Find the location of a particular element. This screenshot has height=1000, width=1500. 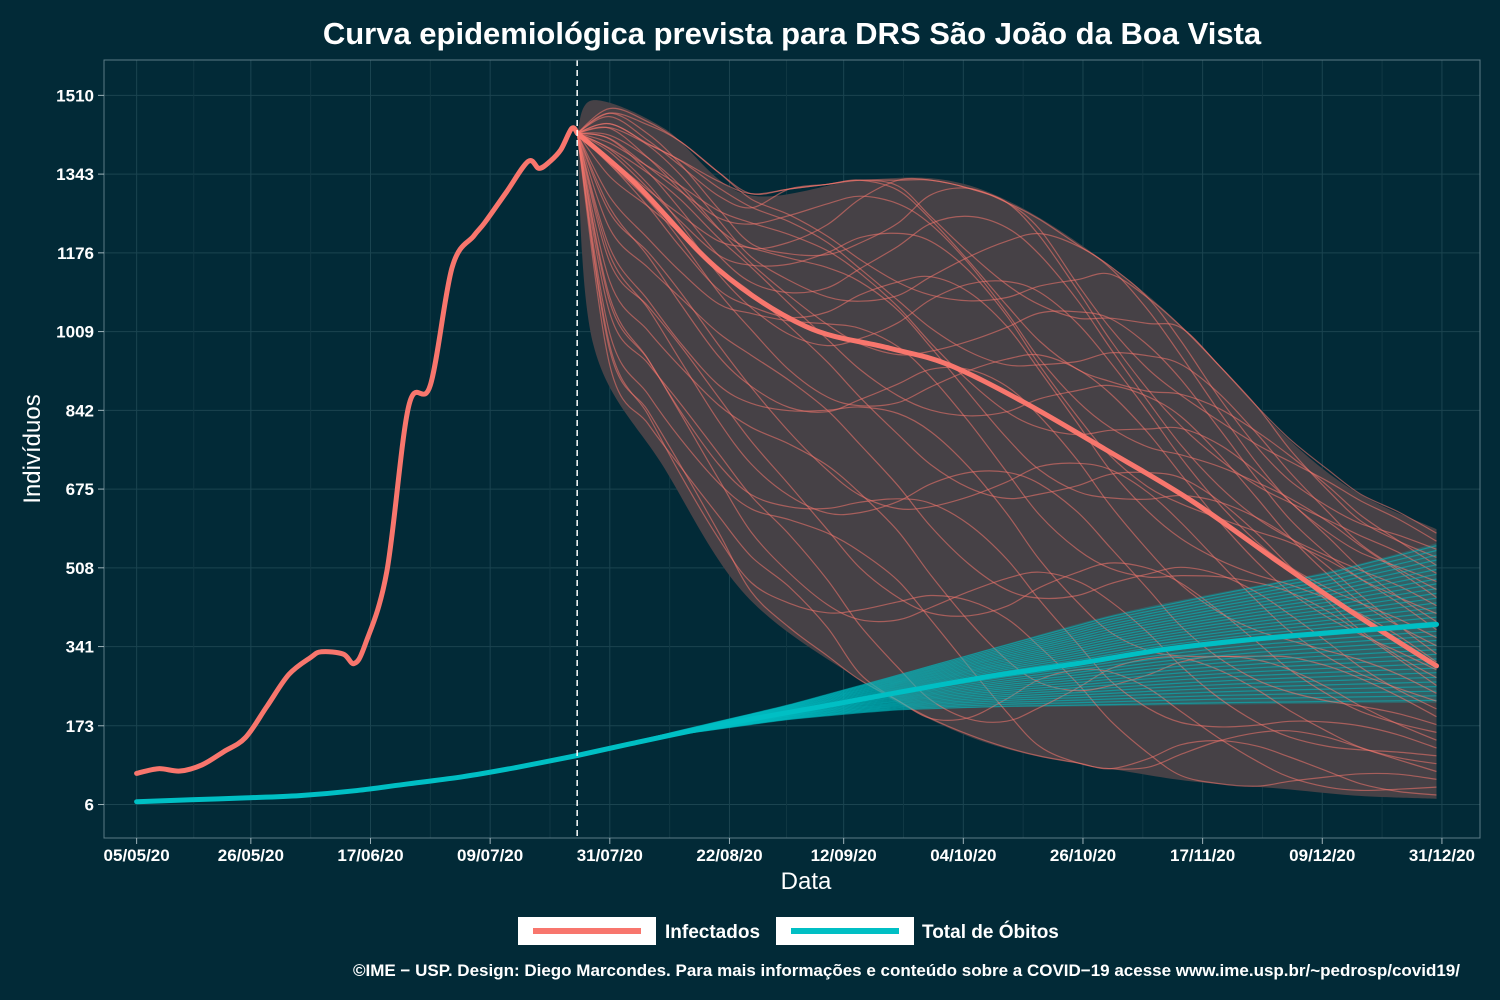

trajectory-obitos is located at coordinates (1007, 651).